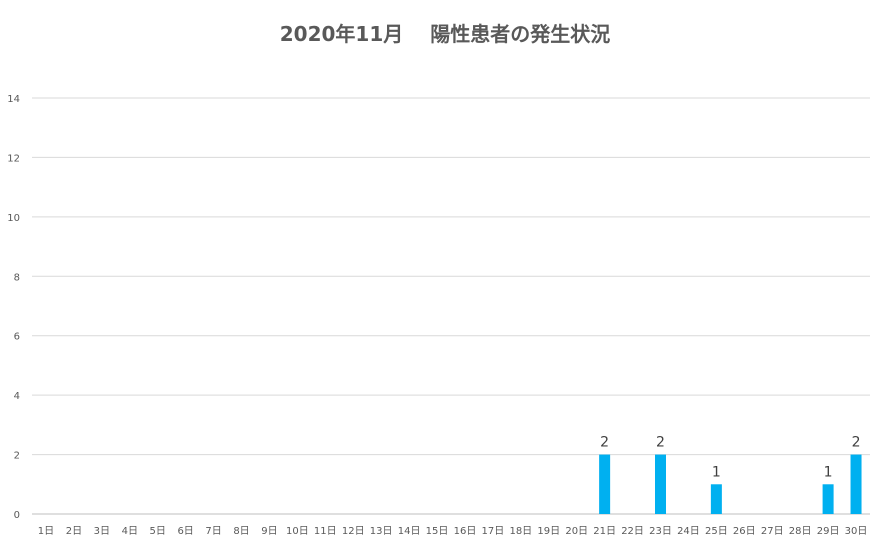 The height and width of the screenshot is (558, 890). I want to click on x-tick-label: 21日, so click(604, 531).